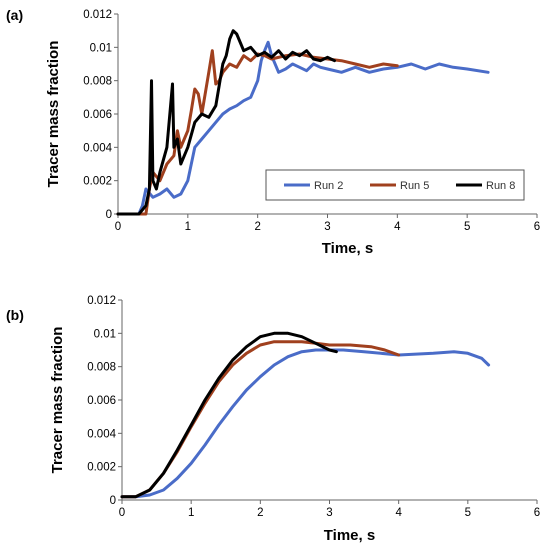  Describe the element at coordinates (500, 186) in the screenshot. I see `legend-entry: Run 8` at that location.